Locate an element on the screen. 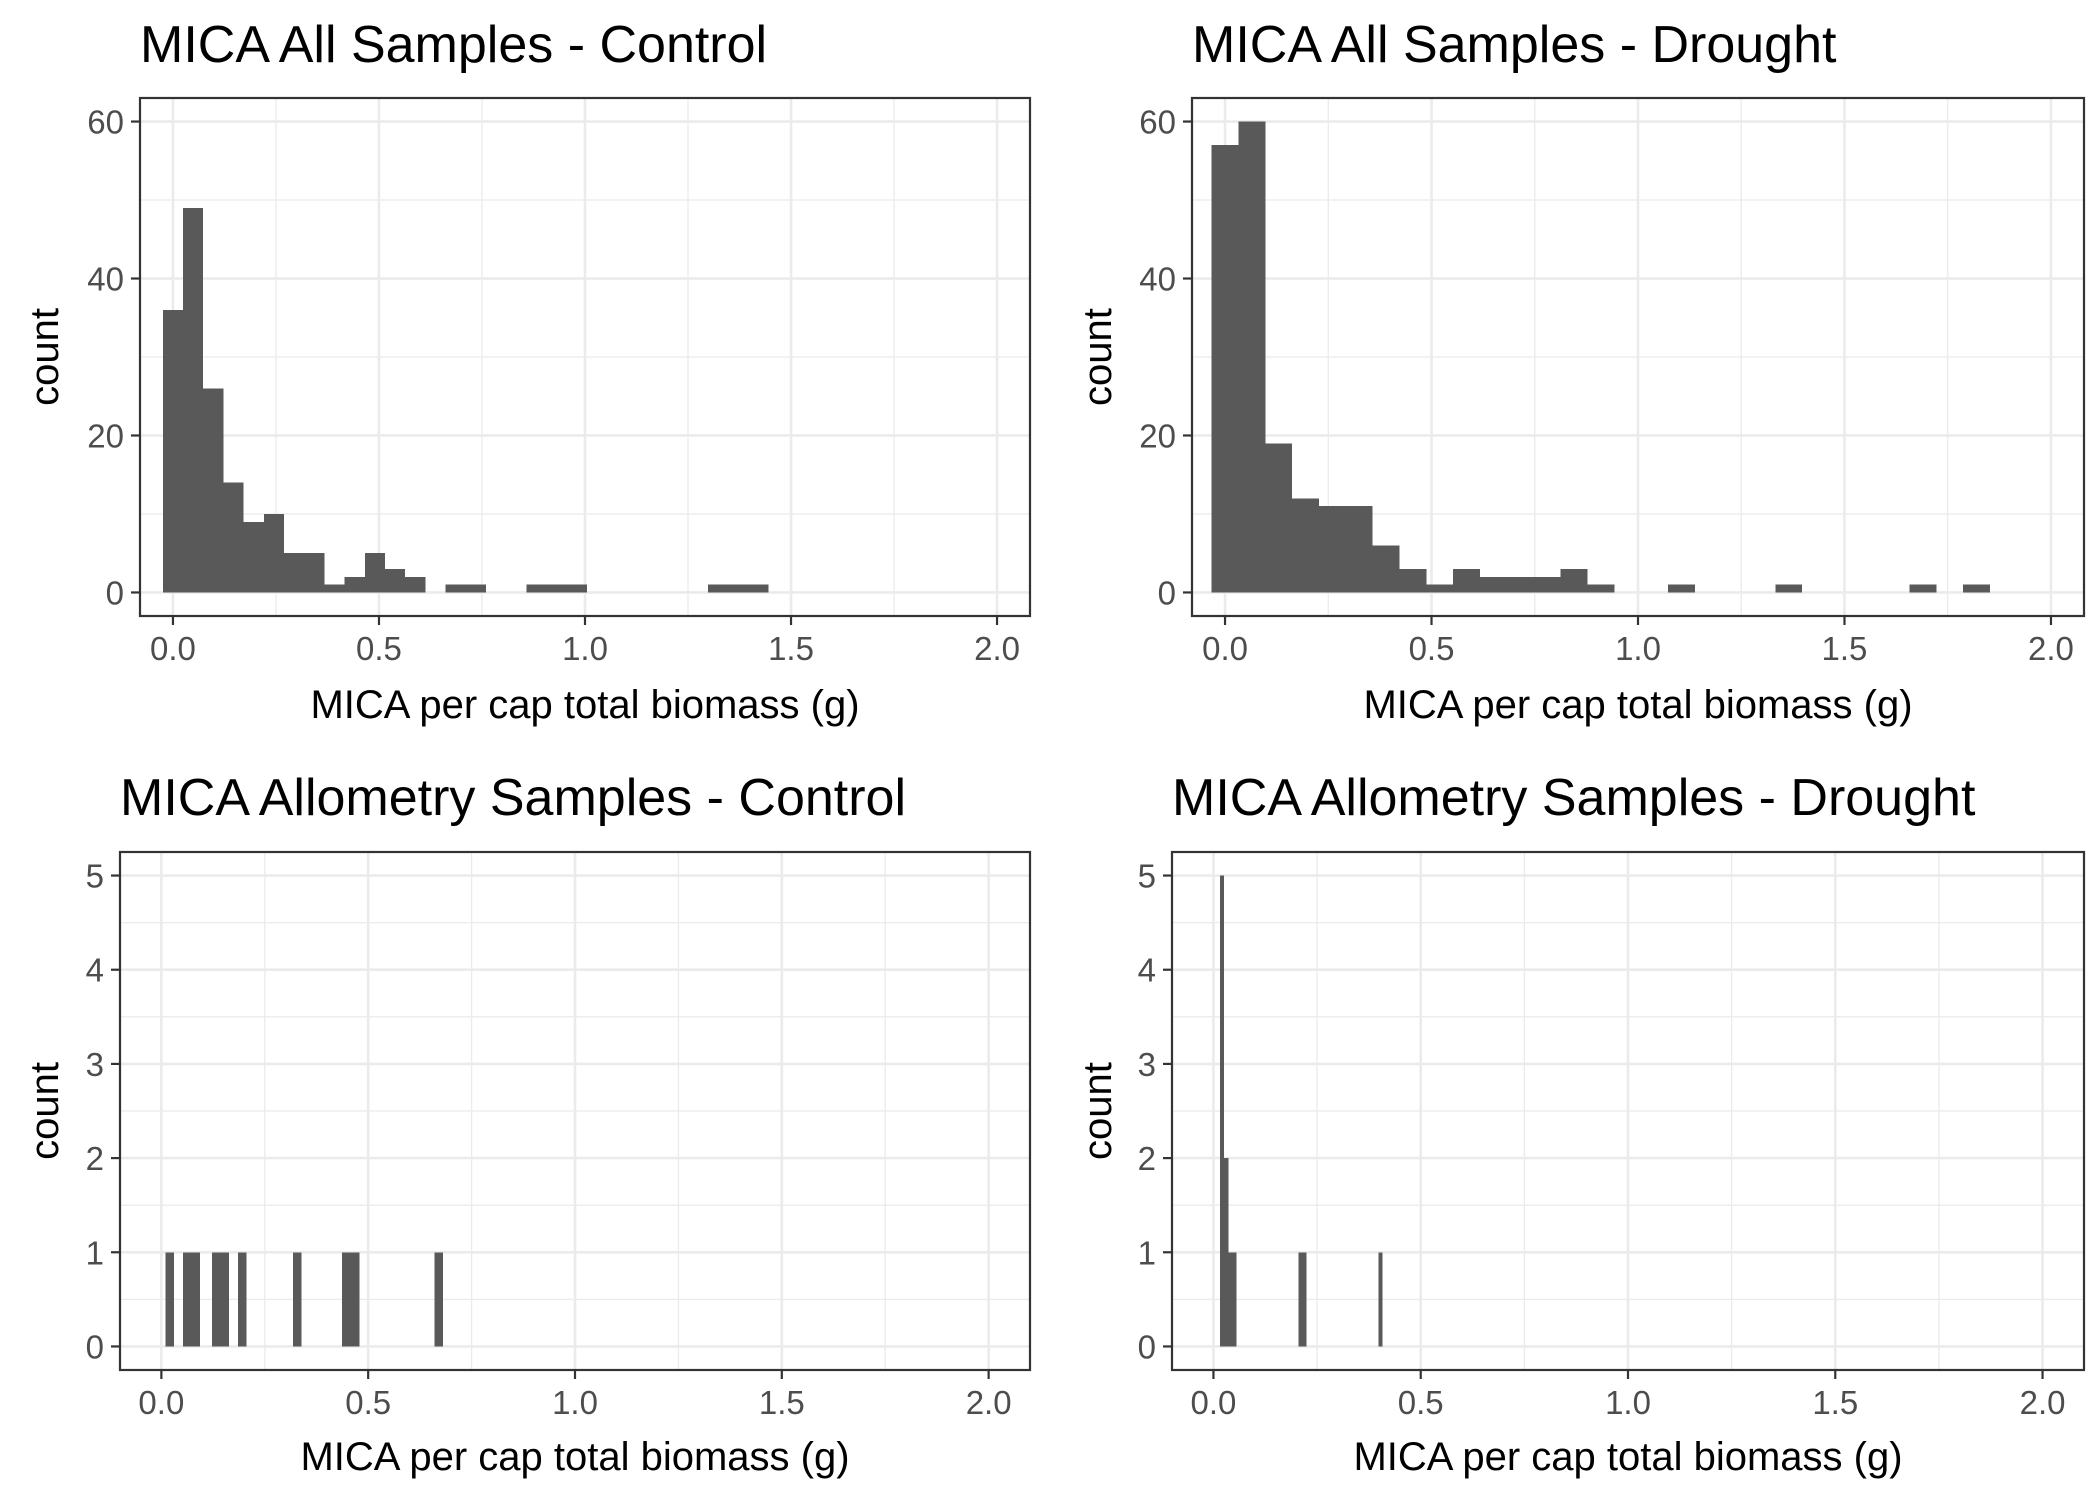  x-tick-label: 1.5 is located at coordinates (791, 648).